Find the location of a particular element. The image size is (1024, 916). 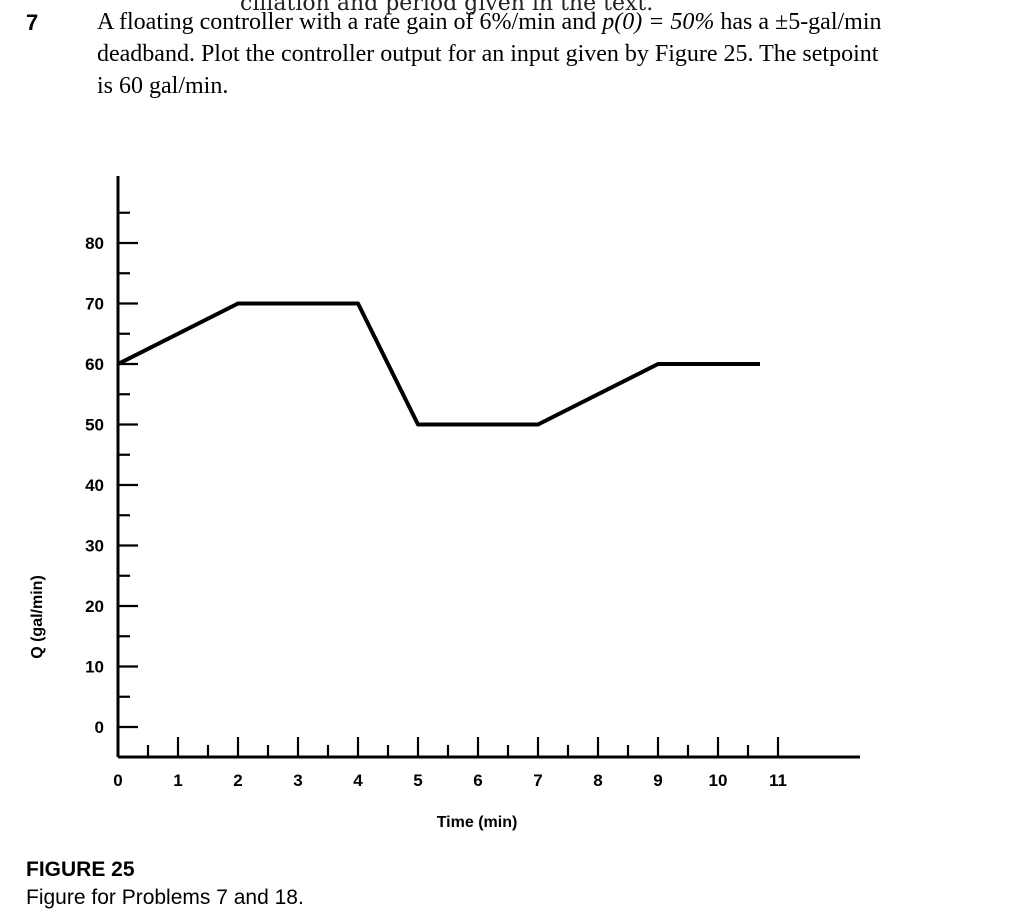

problem-number: 7 is located at coordinates (32, 22).